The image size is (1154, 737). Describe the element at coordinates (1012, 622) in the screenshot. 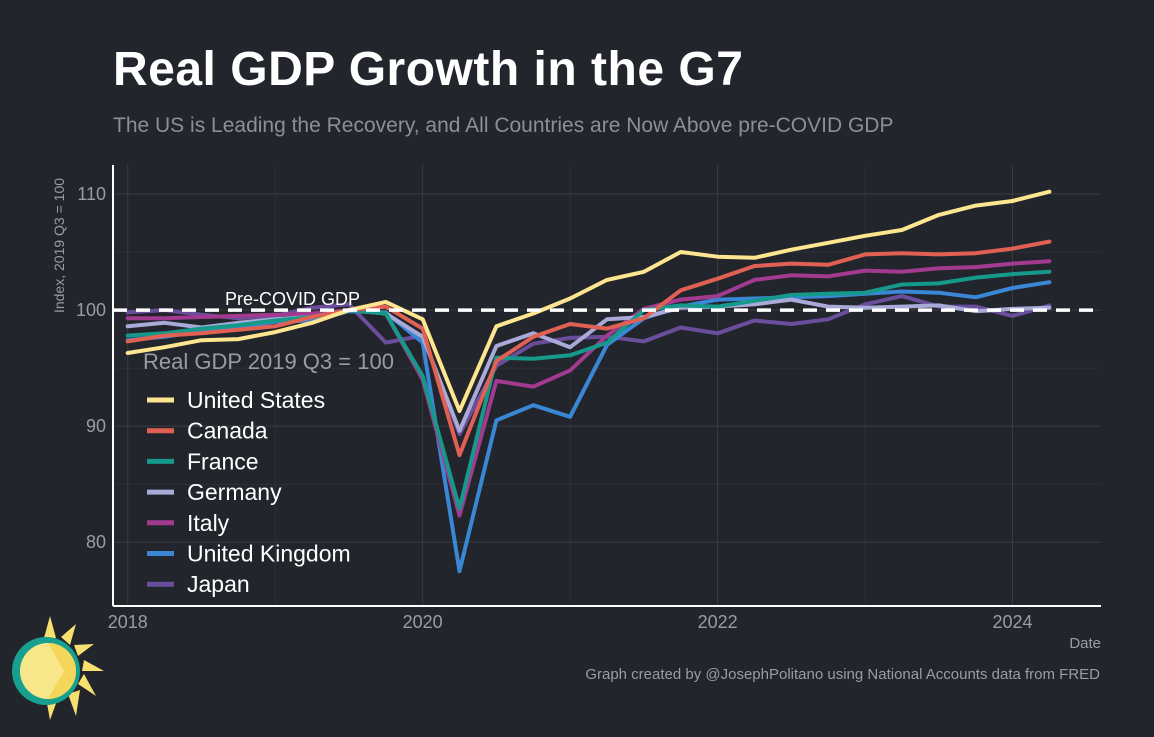

I see `x-tick-label: 2024` at that location.